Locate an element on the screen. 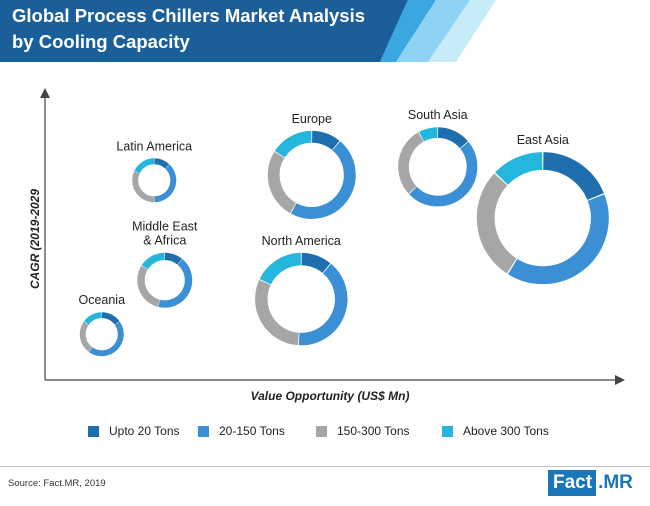 The width and height of the screenshot is (650, 506). legend-item: Upto 20 Tons is located at coordinates (134, 431).